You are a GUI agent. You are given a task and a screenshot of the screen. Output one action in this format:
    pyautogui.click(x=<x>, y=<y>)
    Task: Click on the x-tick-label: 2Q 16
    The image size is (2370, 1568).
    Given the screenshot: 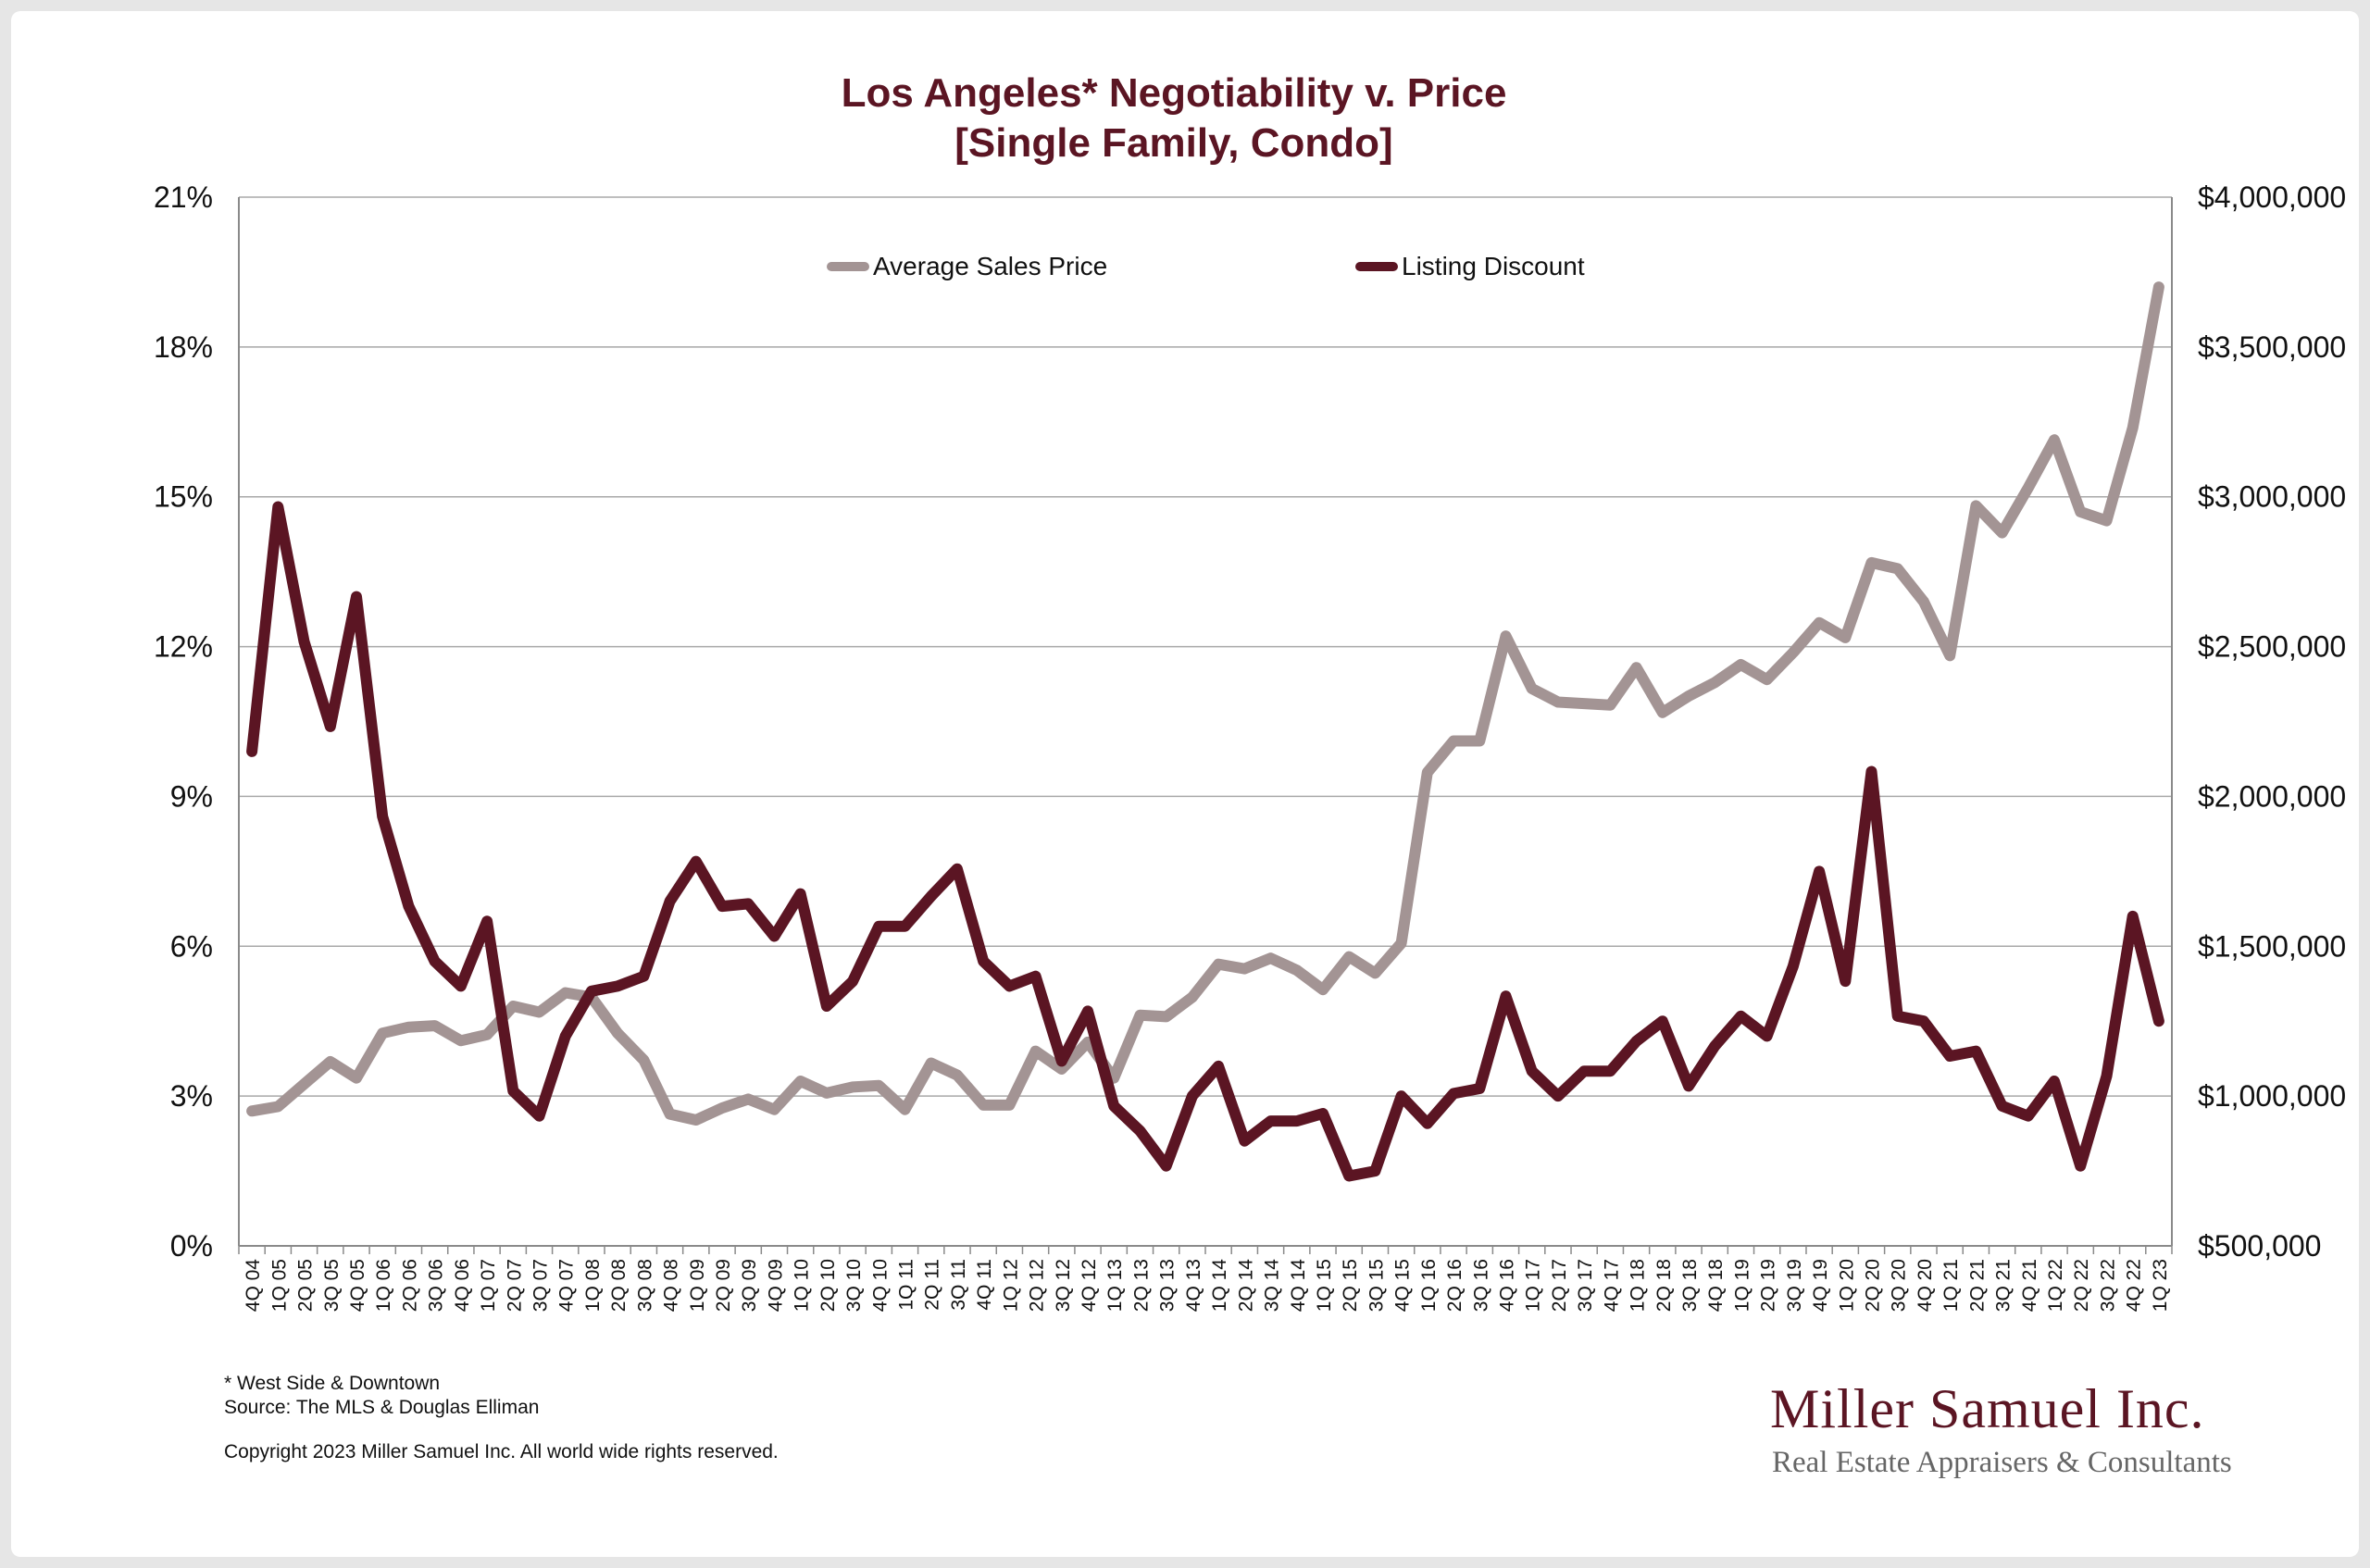 What is the action you would take?
    pyautogui.click(x=1455, y=1285)
    